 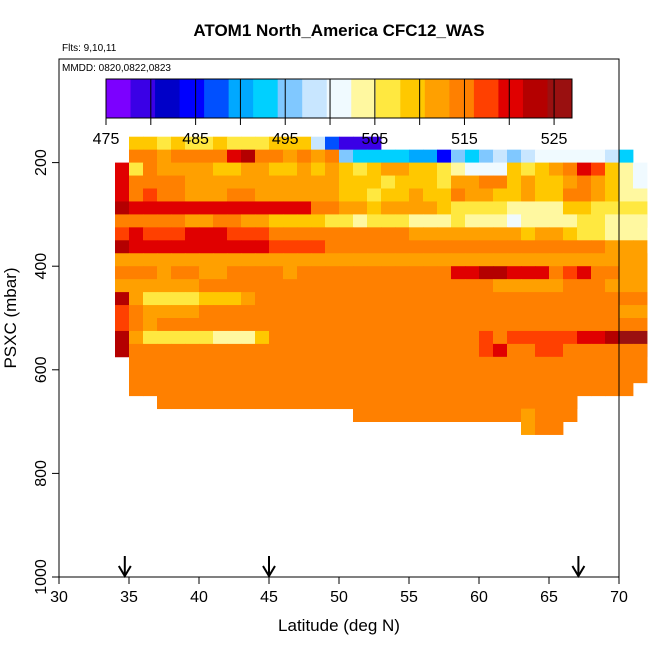 What do you see at coordinates (41, 369) in the screenshot?
I see `y-tick-label: 600` at bounding box center [41, 369].